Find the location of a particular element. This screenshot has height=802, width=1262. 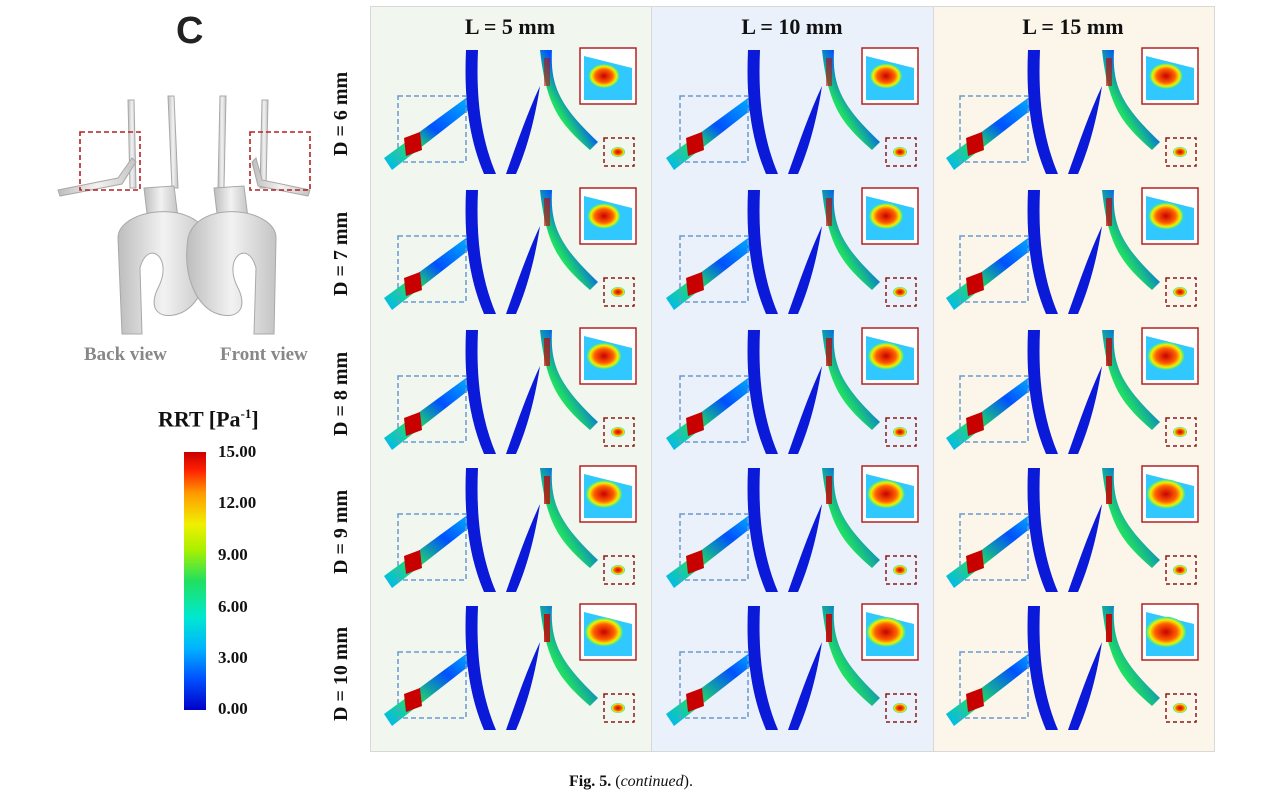

back-view-label: Back view is located at coordinates (125, 354).